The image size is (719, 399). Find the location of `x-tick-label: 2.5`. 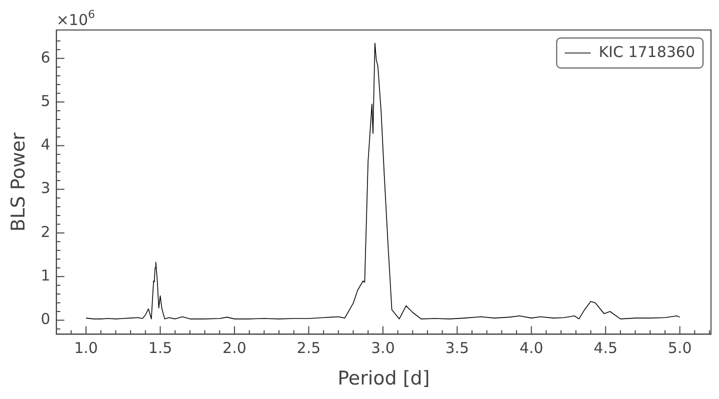

x-tick-label: 2.5 is located at coordinates (308, 348).